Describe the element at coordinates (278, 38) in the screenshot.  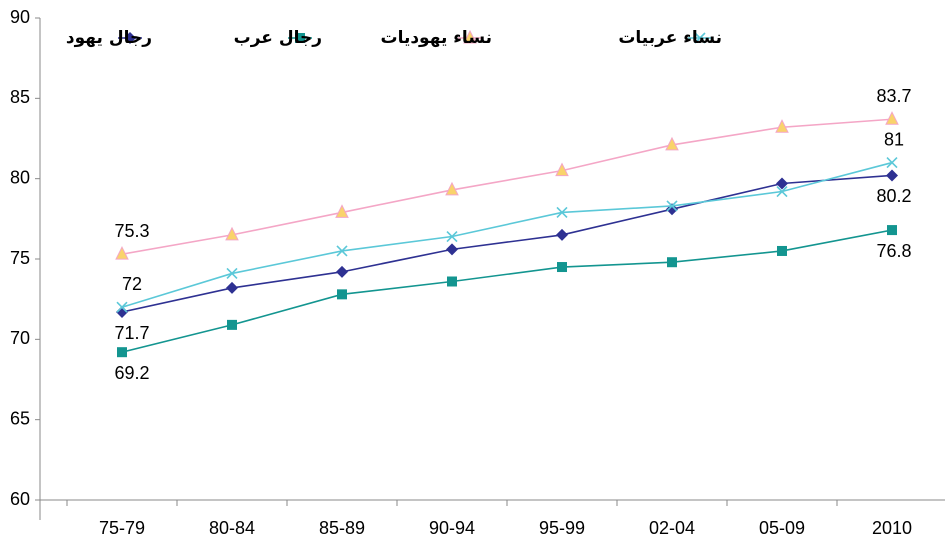
I see `legend-label: رجال عرب` at that location.